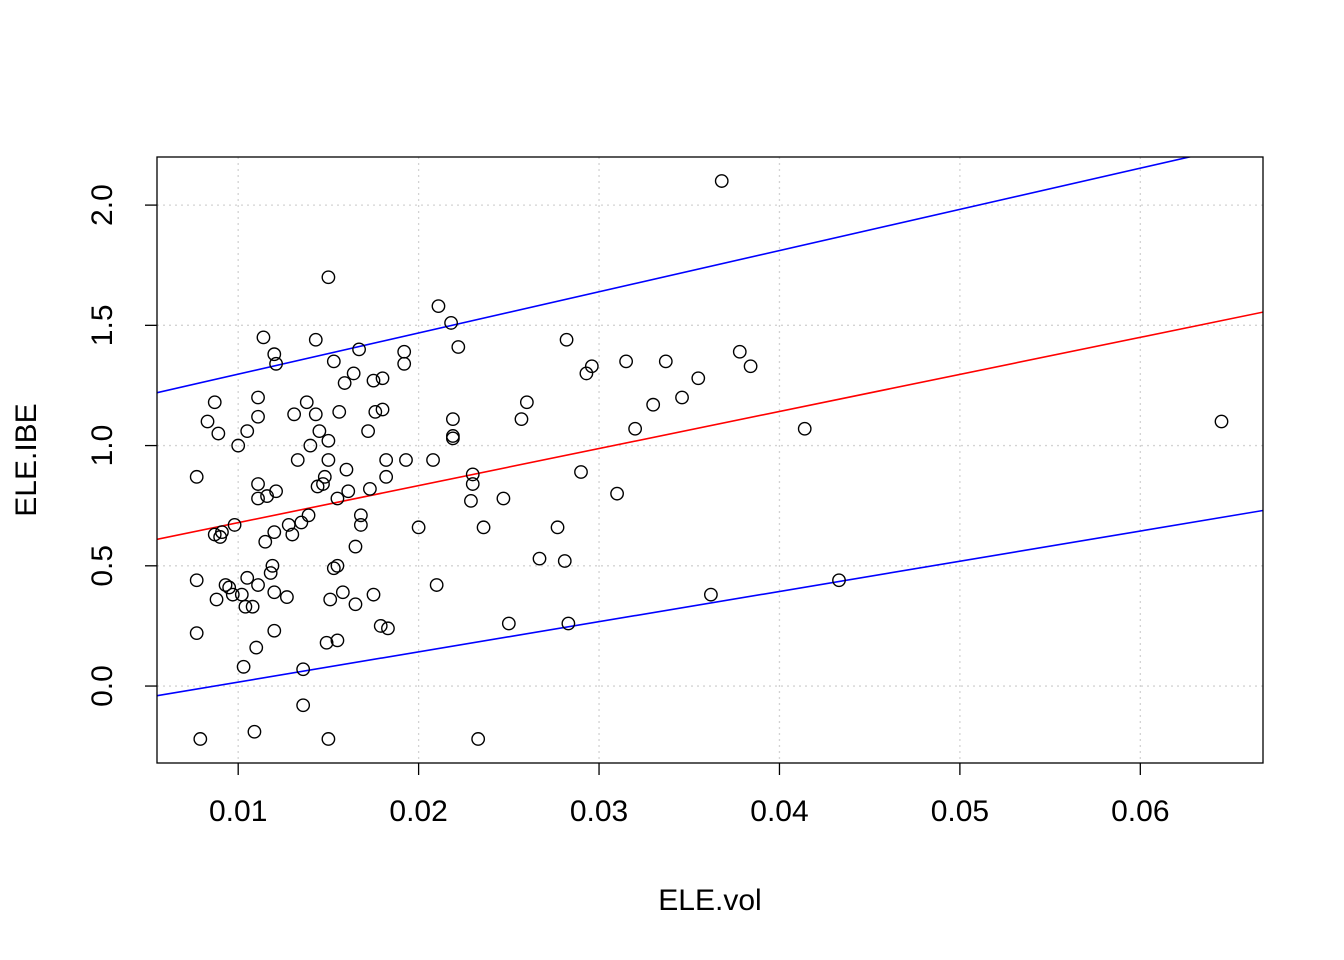  What do you see at coordinates (102, 566) in the screenshot?
I see `y-tick-label: 0.5` at bounding box center [102, 566].